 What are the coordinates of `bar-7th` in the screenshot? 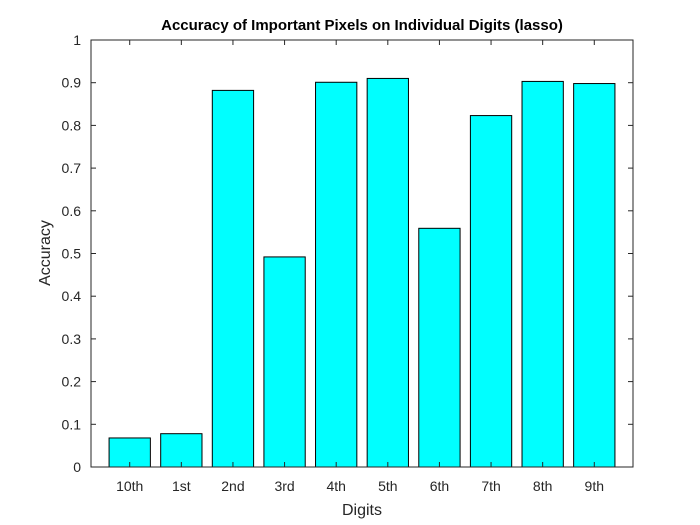 It's located at (491, 291).